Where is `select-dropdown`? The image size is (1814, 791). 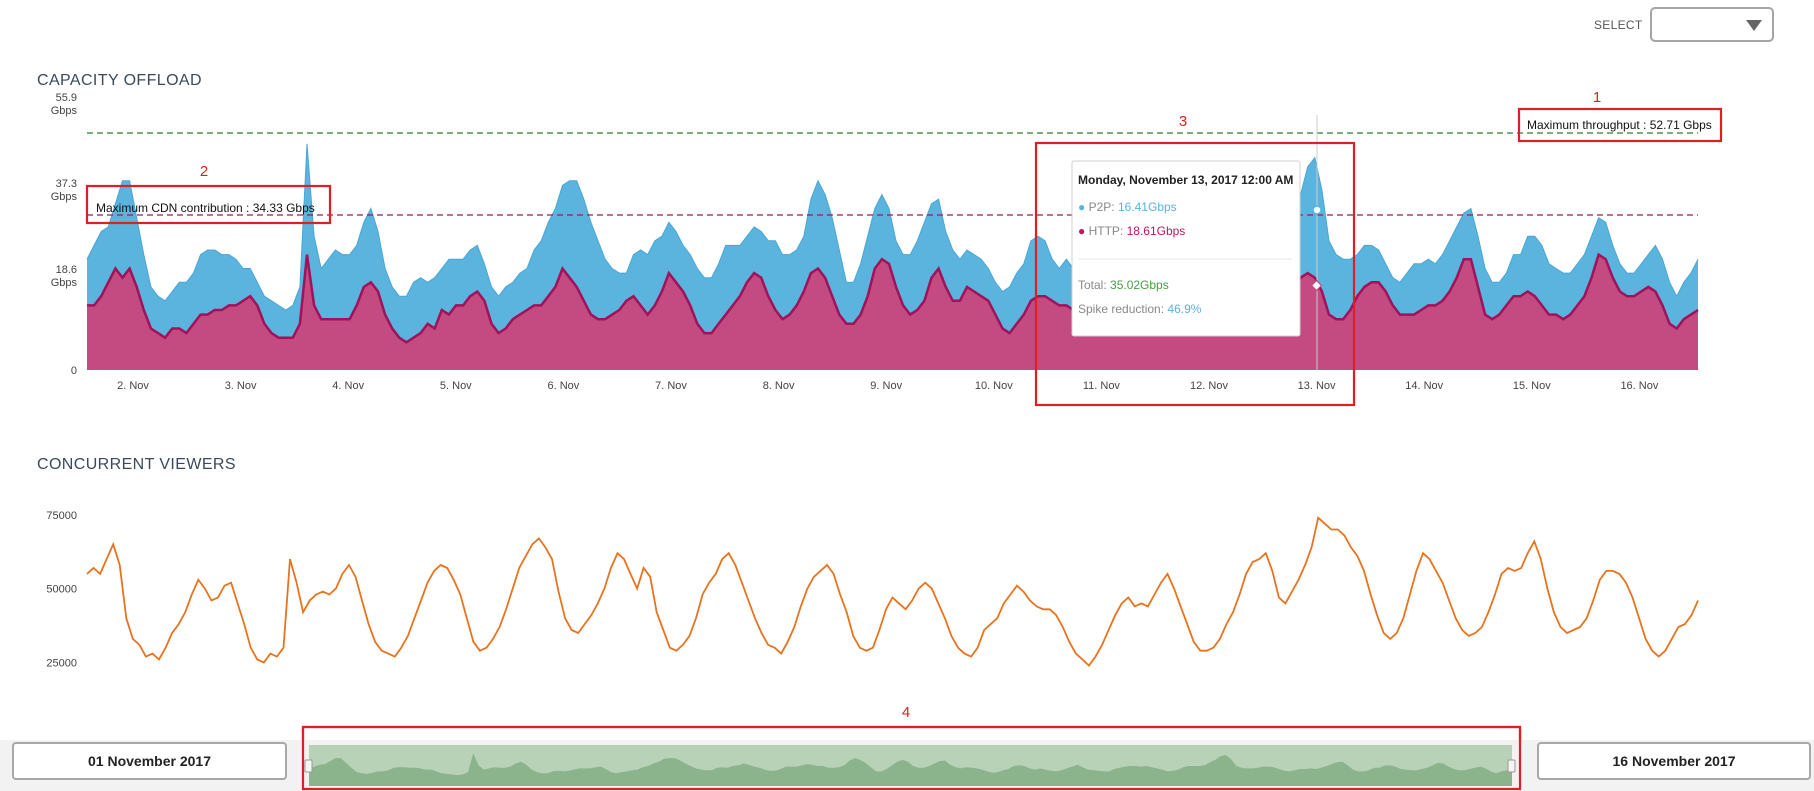
select-dropdown is located at coordinates (1712, 24).